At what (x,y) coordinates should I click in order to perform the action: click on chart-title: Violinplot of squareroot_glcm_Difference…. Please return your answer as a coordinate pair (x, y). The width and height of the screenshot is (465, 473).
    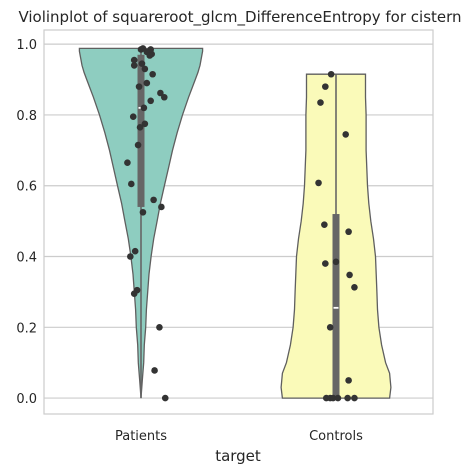
    Looking at the image, I should click on (239, 17).